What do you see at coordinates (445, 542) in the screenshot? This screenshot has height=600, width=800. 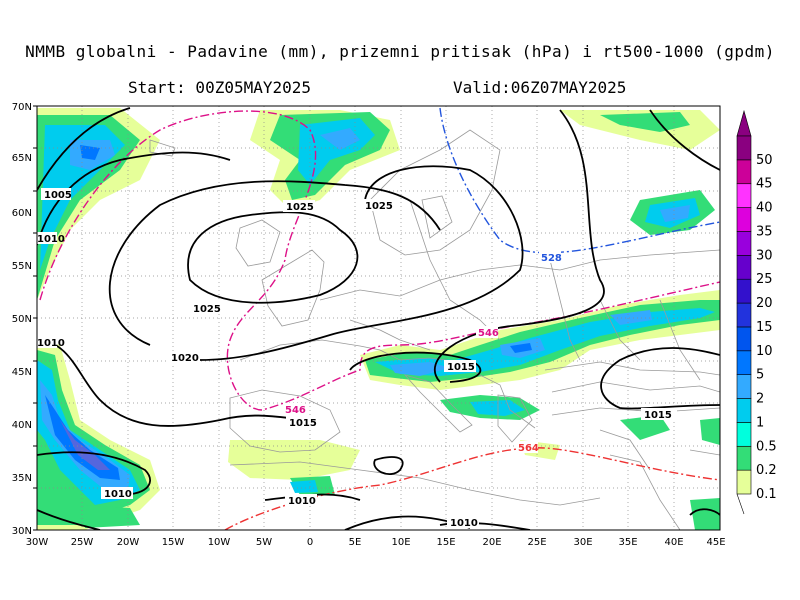 I see `lon-tick-label: 15E` at bounding box center [445, 542].